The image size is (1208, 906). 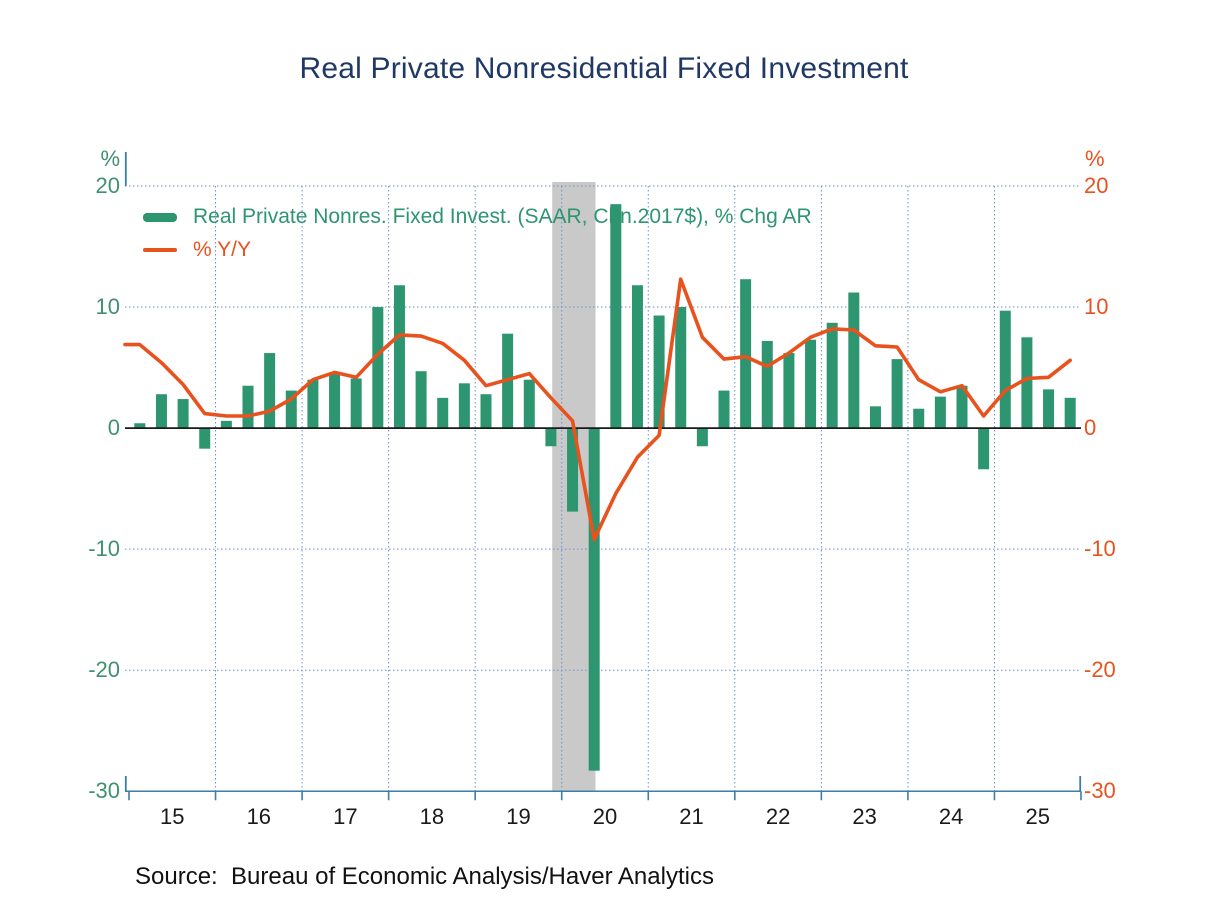 I want to click on bar-2016Q2, so click(x=248, y=407).